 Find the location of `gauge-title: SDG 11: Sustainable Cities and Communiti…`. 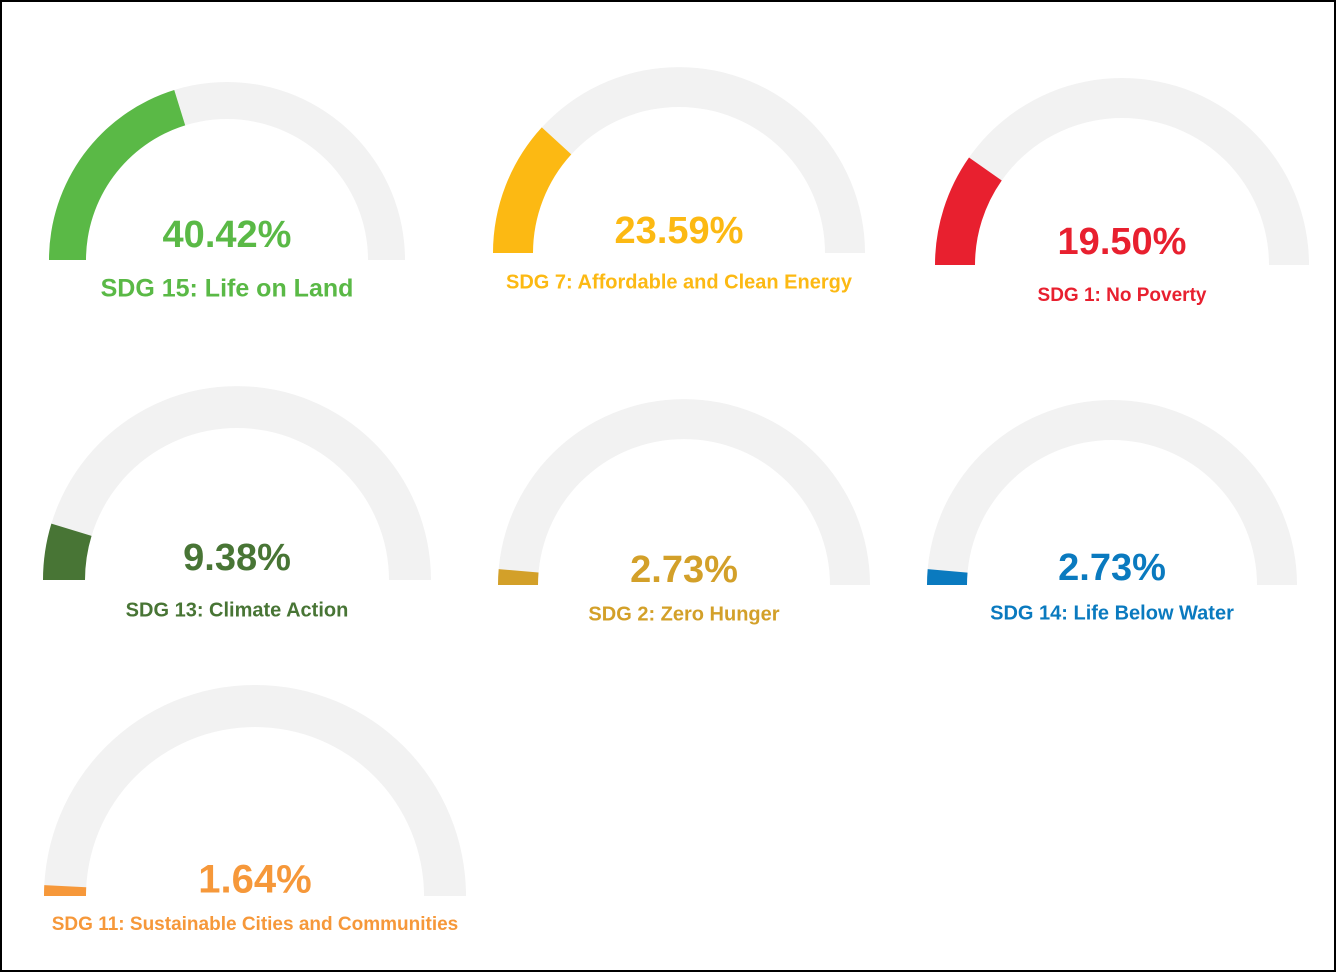

gauge-title: SDG 11: Sustainable Cities and Communiti… is located at coordinates (255, 924).